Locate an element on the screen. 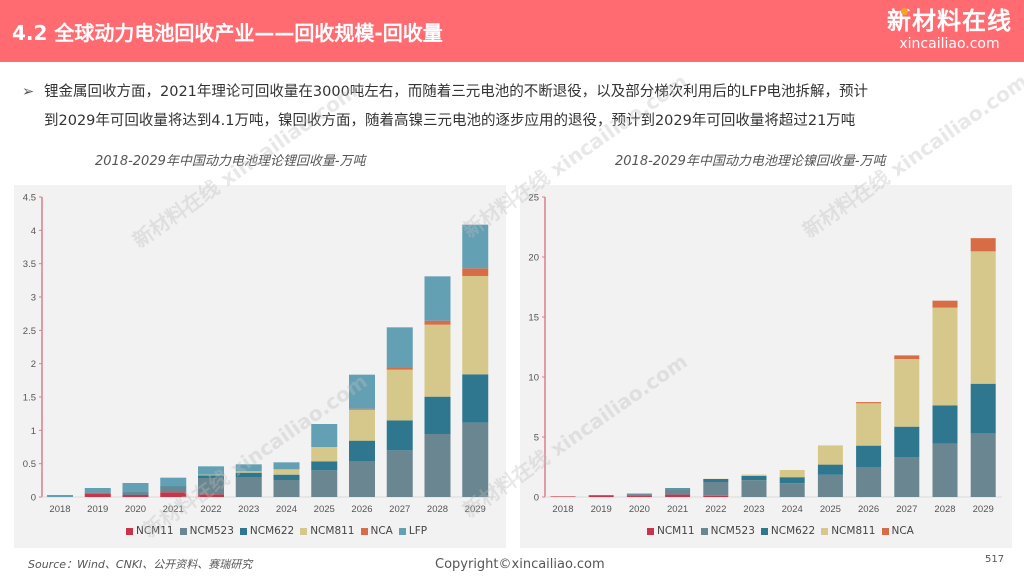  bar-lfp-2025 is located at coordinates (324, 435).